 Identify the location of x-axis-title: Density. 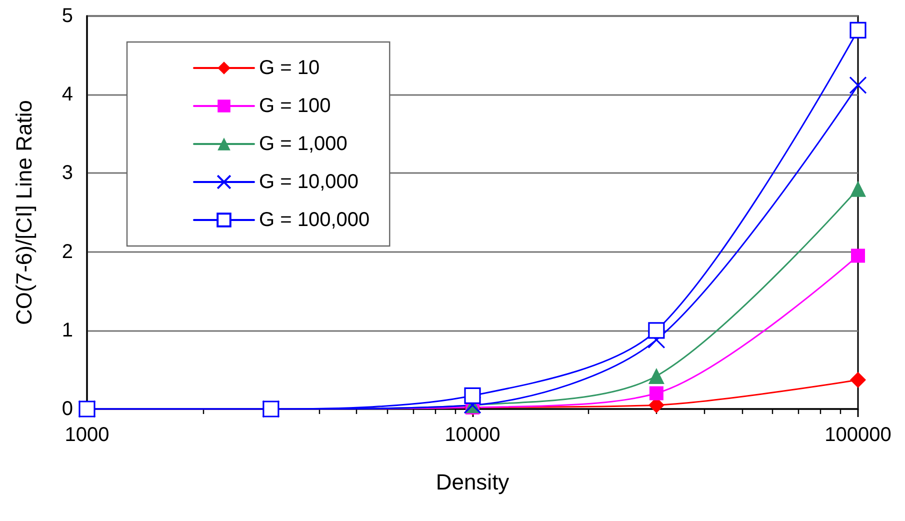
(473, 482).